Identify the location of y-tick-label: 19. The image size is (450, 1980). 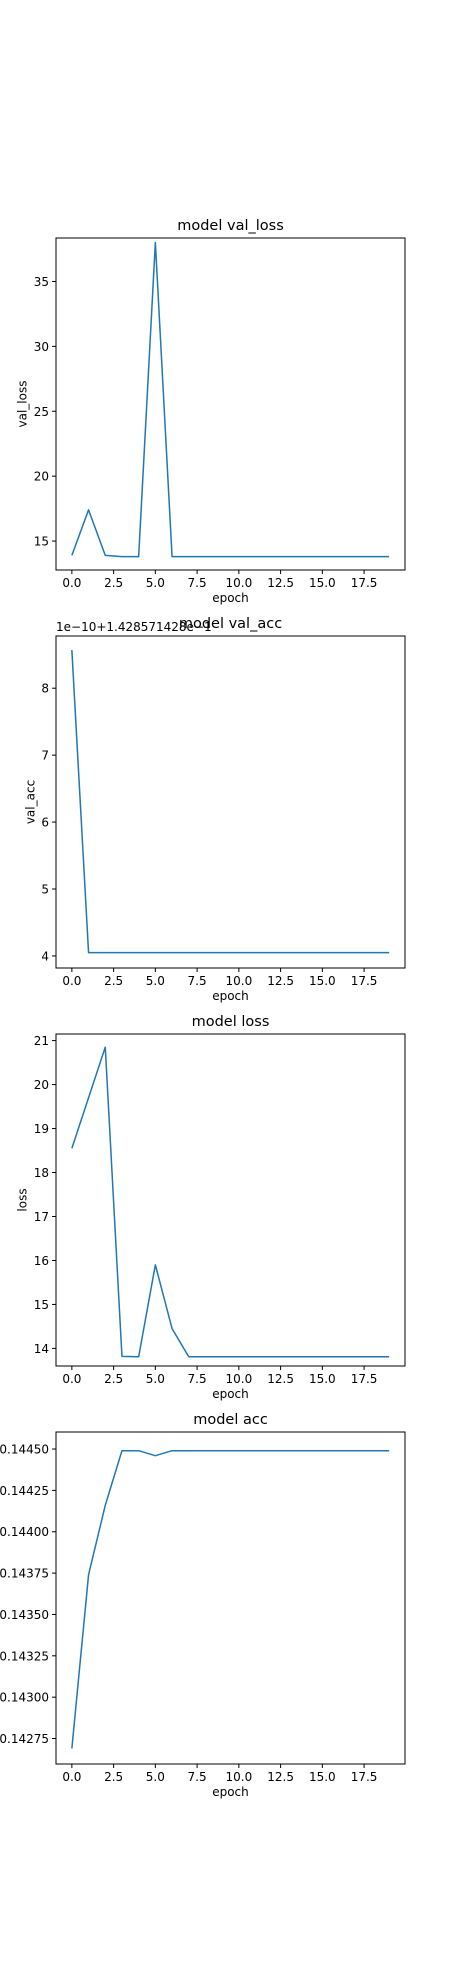
(41, 1129).